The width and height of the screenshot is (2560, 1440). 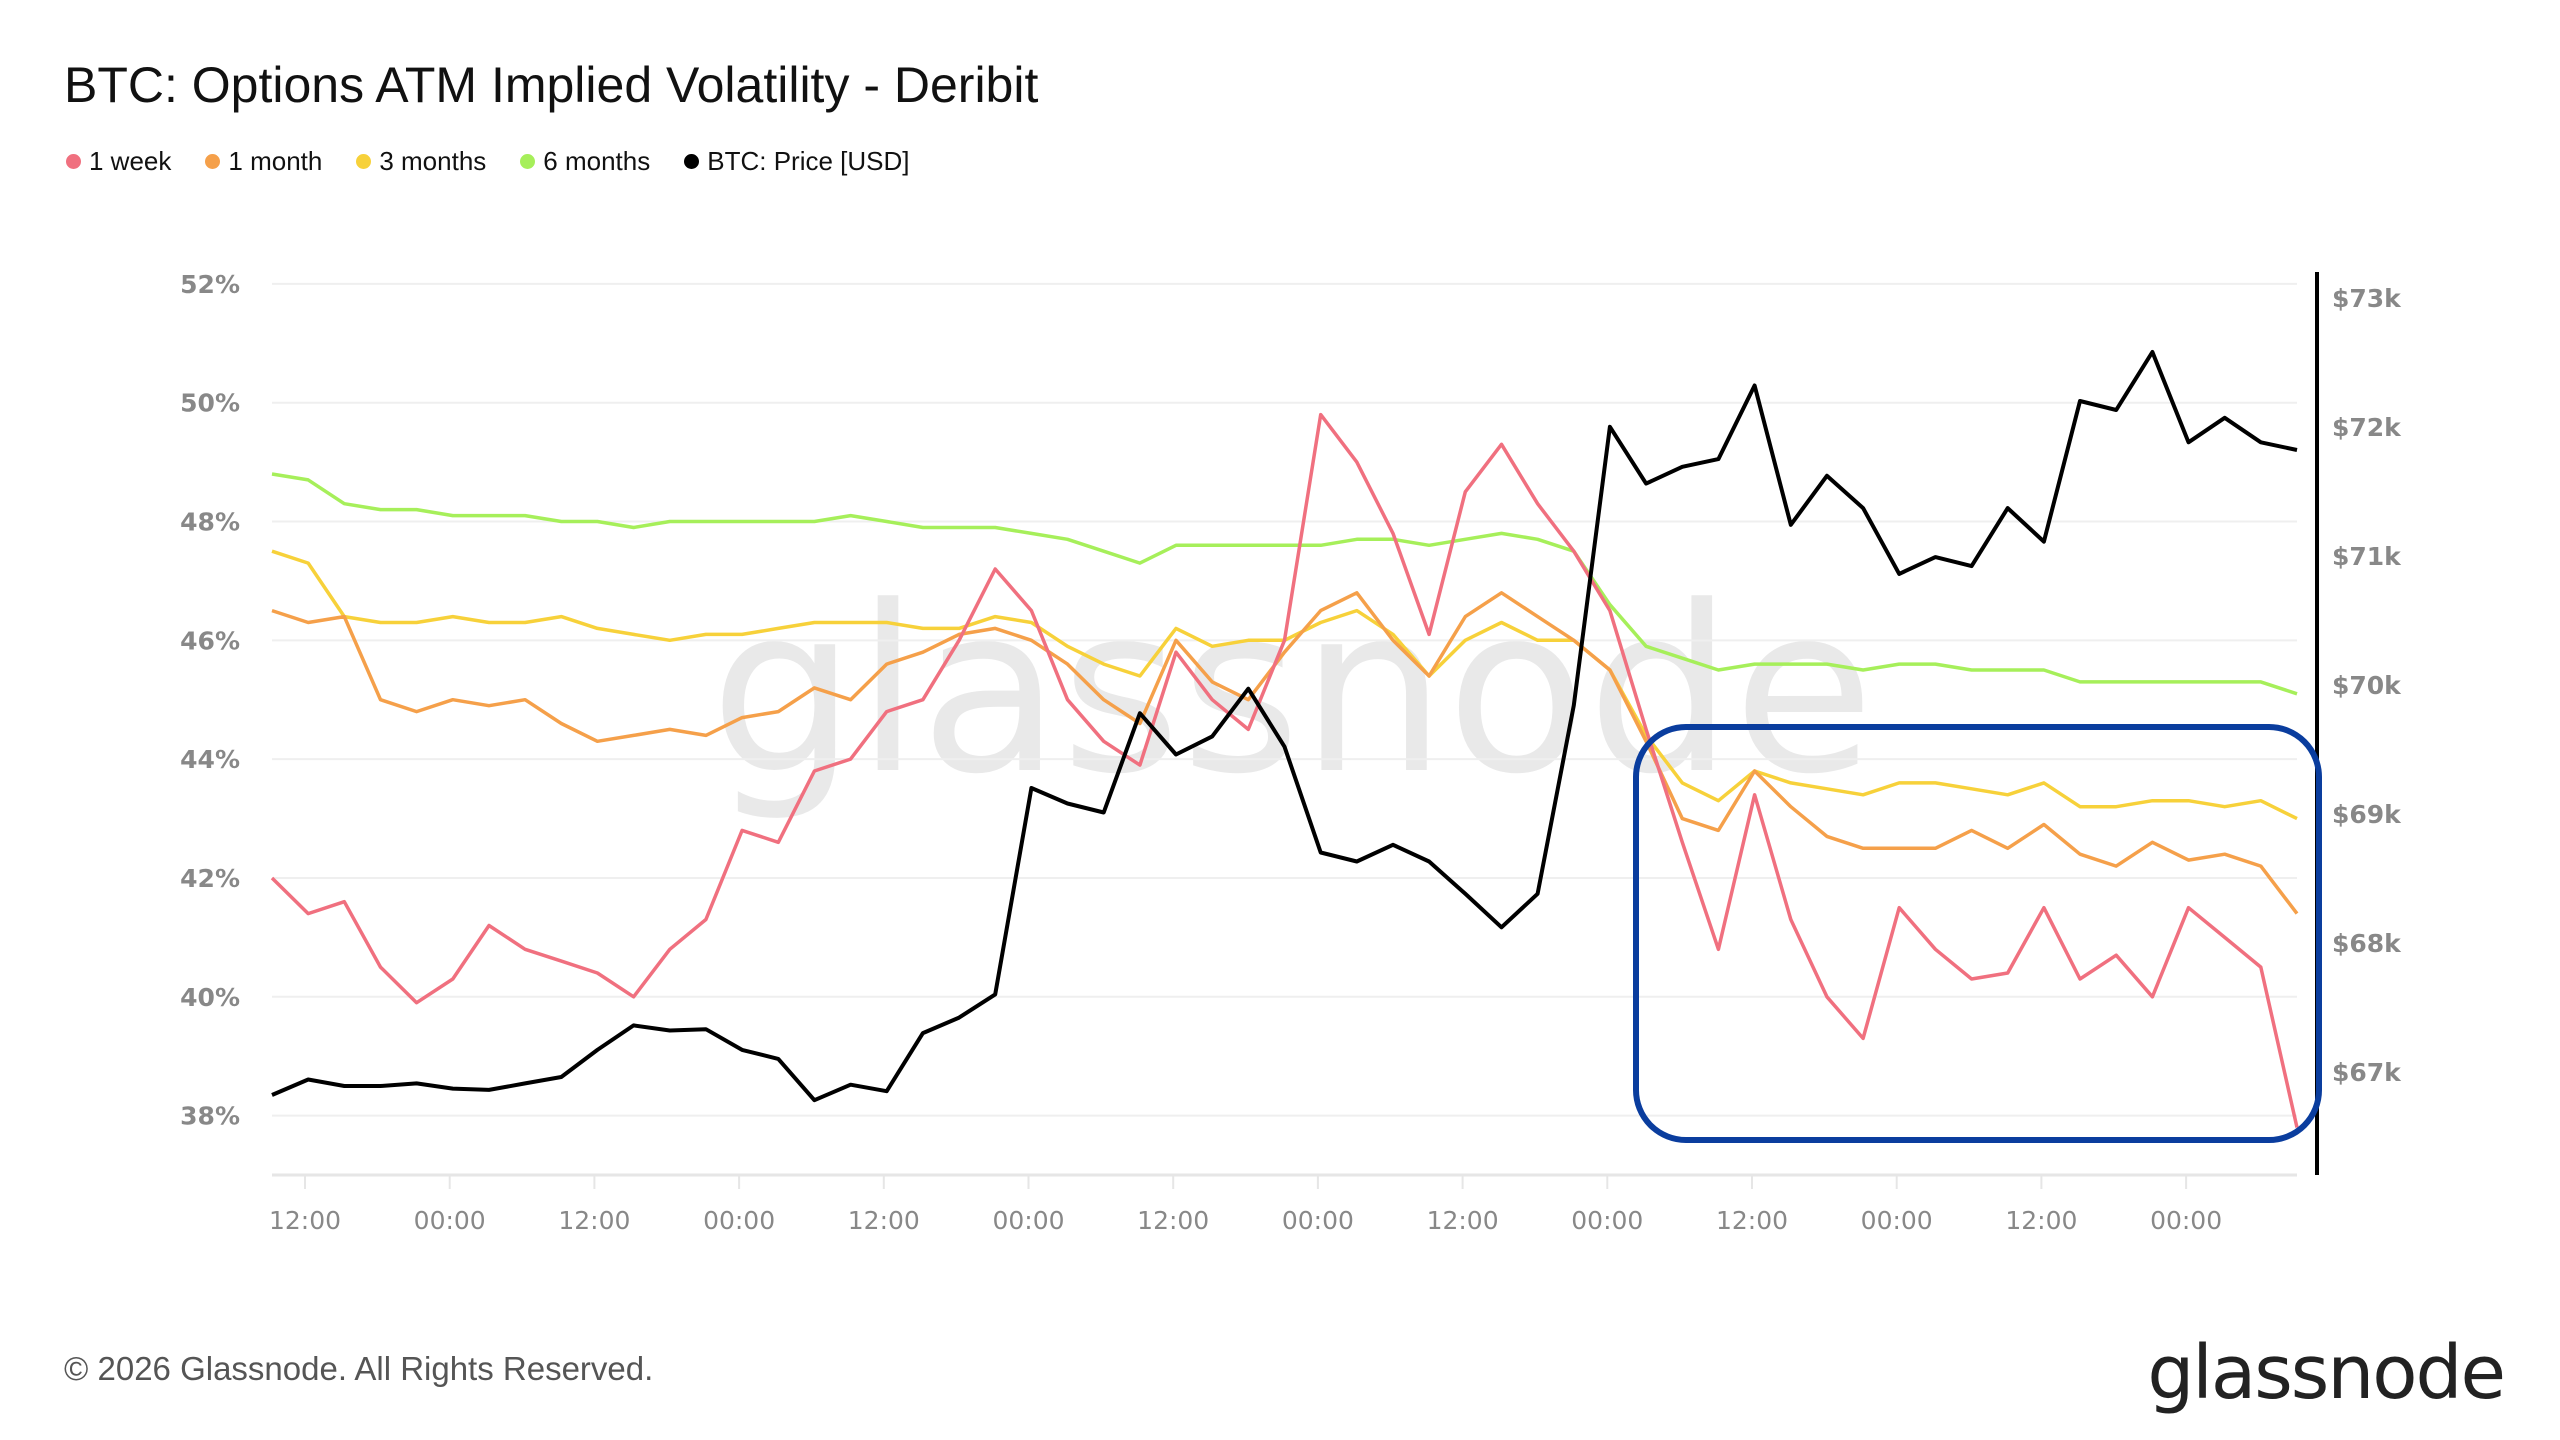 I want to click on legend-item-3-months: 3 months, so click(x=421, y=161).